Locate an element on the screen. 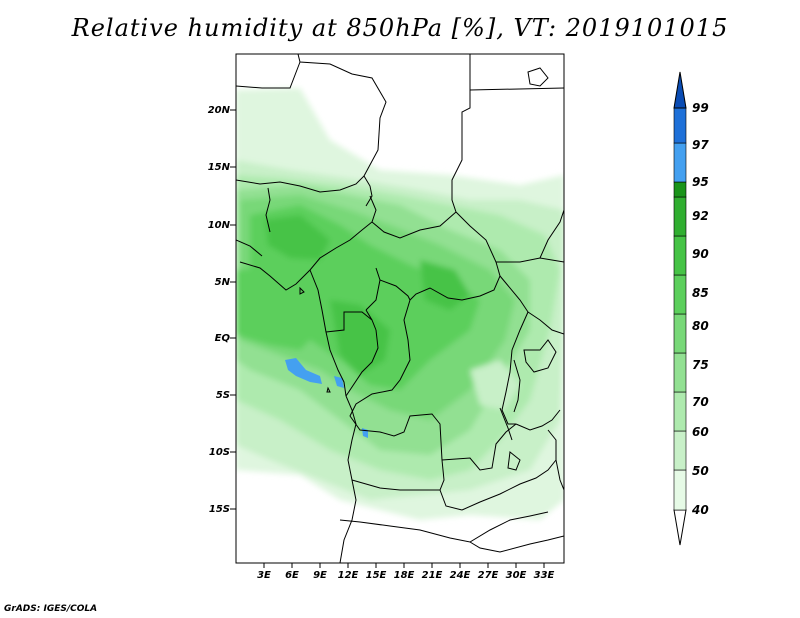 The width and height of the screenshot is (800, 618). colorbar-max-arrow is located at coordinates (680, 90).